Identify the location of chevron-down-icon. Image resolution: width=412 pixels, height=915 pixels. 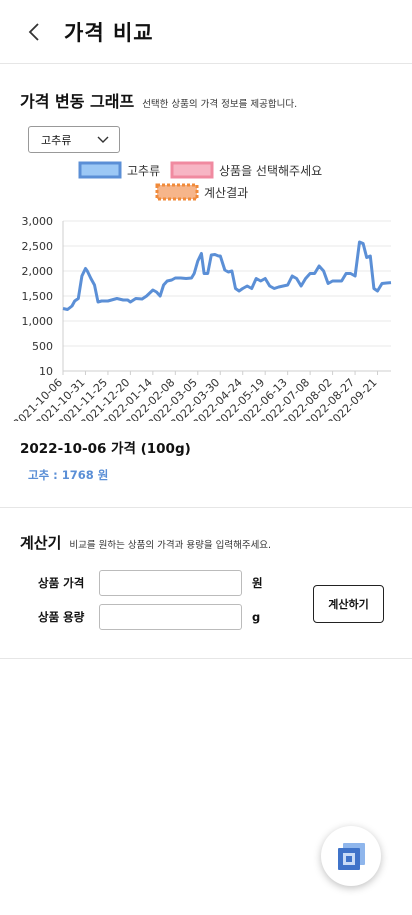
(103, 139).